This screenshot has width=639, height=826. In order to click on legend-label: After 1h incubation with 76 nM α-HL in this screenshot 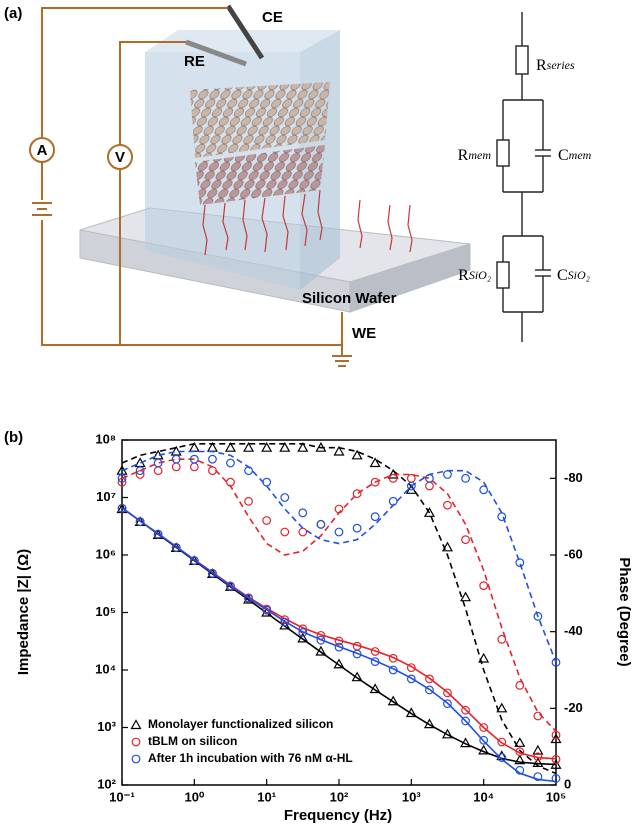, I will do `click(250, 758)`.